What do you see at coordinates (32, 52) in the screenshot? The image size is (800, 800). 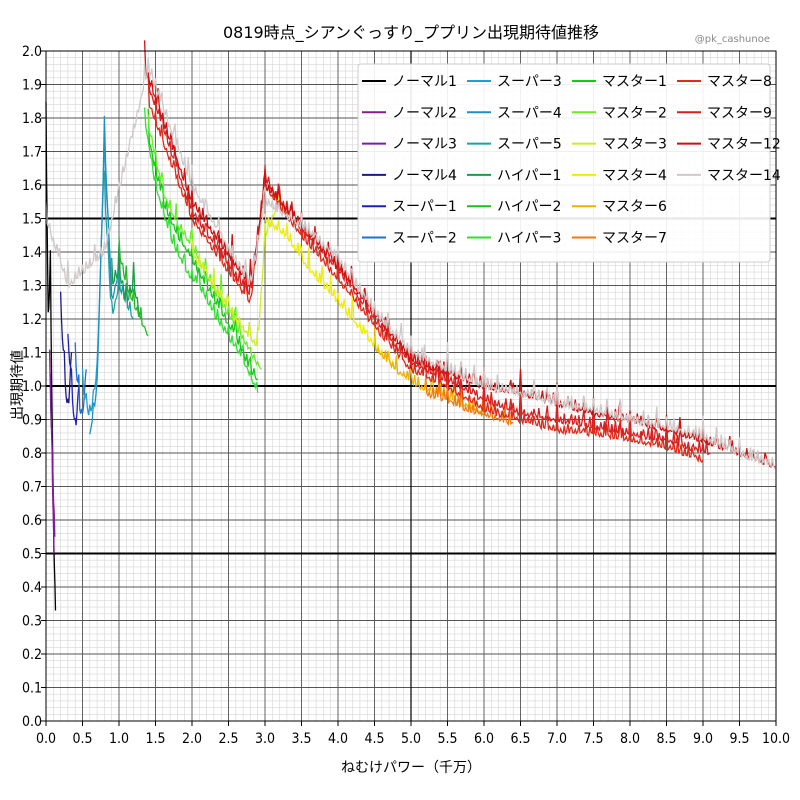 I see `y-tick-label: 2.0` at bounding box center [32, 52].